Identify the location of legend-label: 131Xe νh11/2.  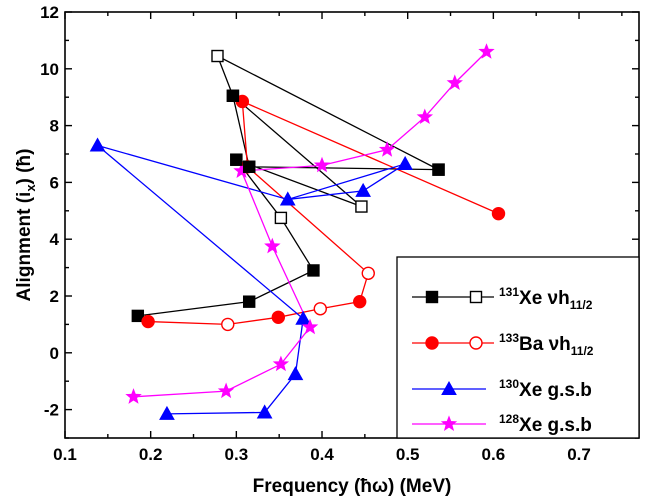
(546, 298).